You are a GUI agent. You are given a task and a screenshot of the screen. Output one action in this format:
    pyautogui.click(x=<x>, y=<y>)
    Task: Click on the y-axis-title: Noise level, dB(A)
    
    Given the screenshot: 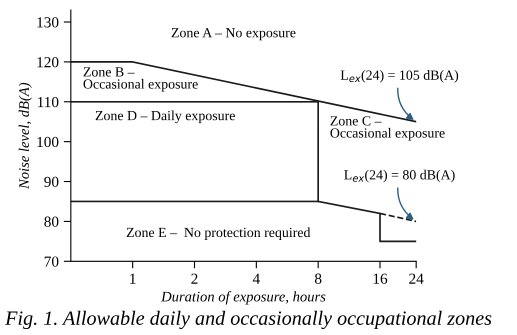 What is the action you would take?
    pyautogui.click(x=25, y=136)
    